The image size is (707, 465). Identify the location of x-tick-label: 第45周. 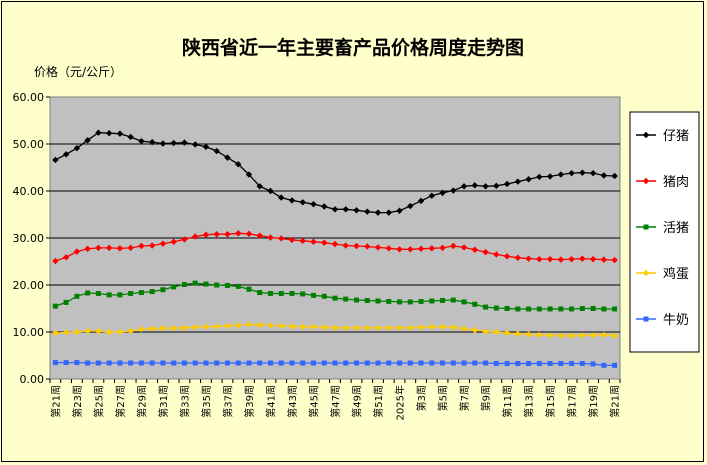
(313, 401).